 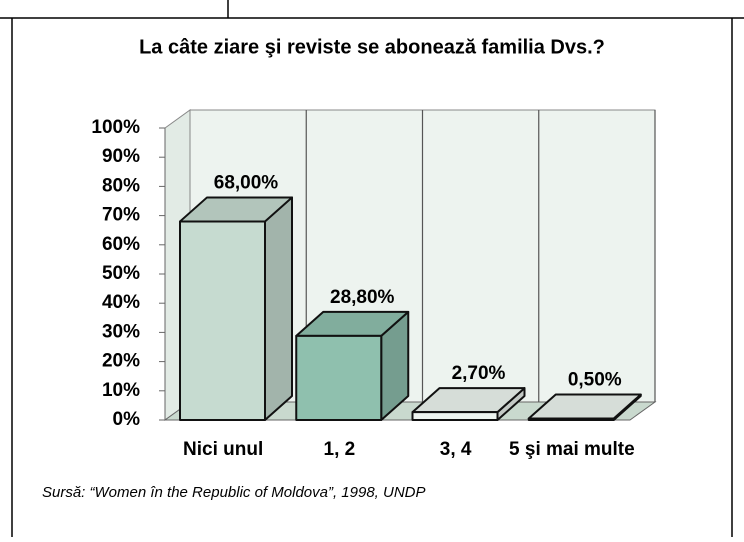 What do you see at coordinates (121, 156) in the screenshot?
I see `y-tick-label: 90%` at bounding box center [121, 156].